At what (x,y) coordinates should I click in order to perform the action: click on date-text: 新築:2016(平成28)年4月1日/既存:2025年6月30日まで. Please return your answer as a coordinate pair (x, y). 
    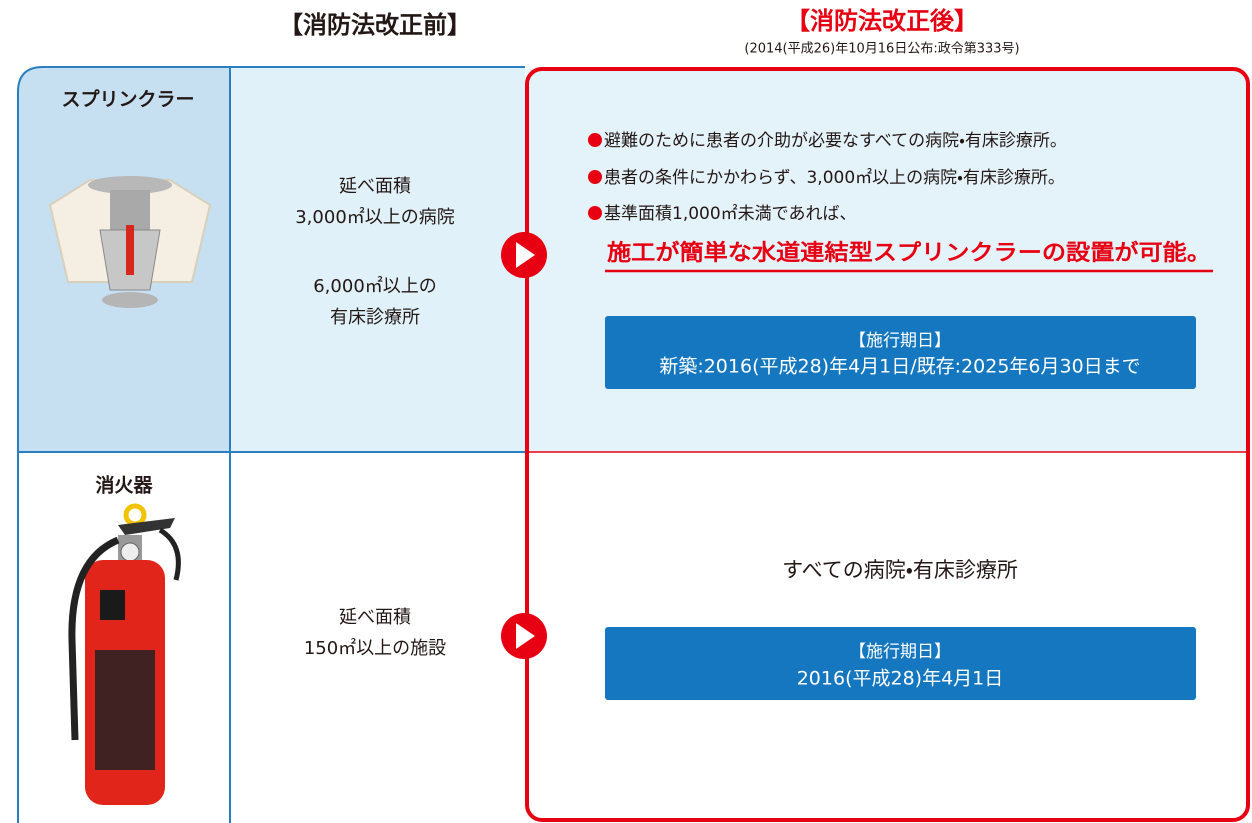
    Looking at the image, I should click on (899, 367).